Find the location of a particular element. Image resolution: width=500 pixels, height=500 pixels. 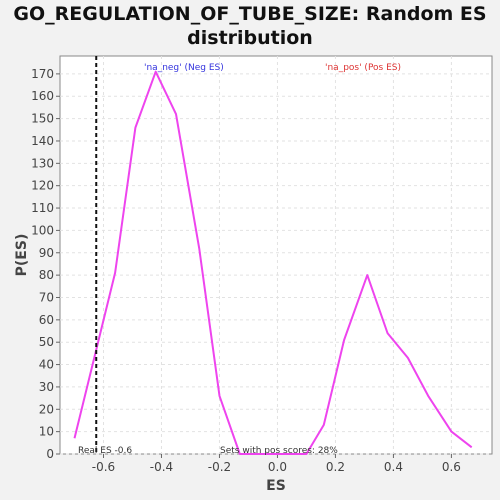

x-tick-label: 0.6 is located at coordinates (451, 467).